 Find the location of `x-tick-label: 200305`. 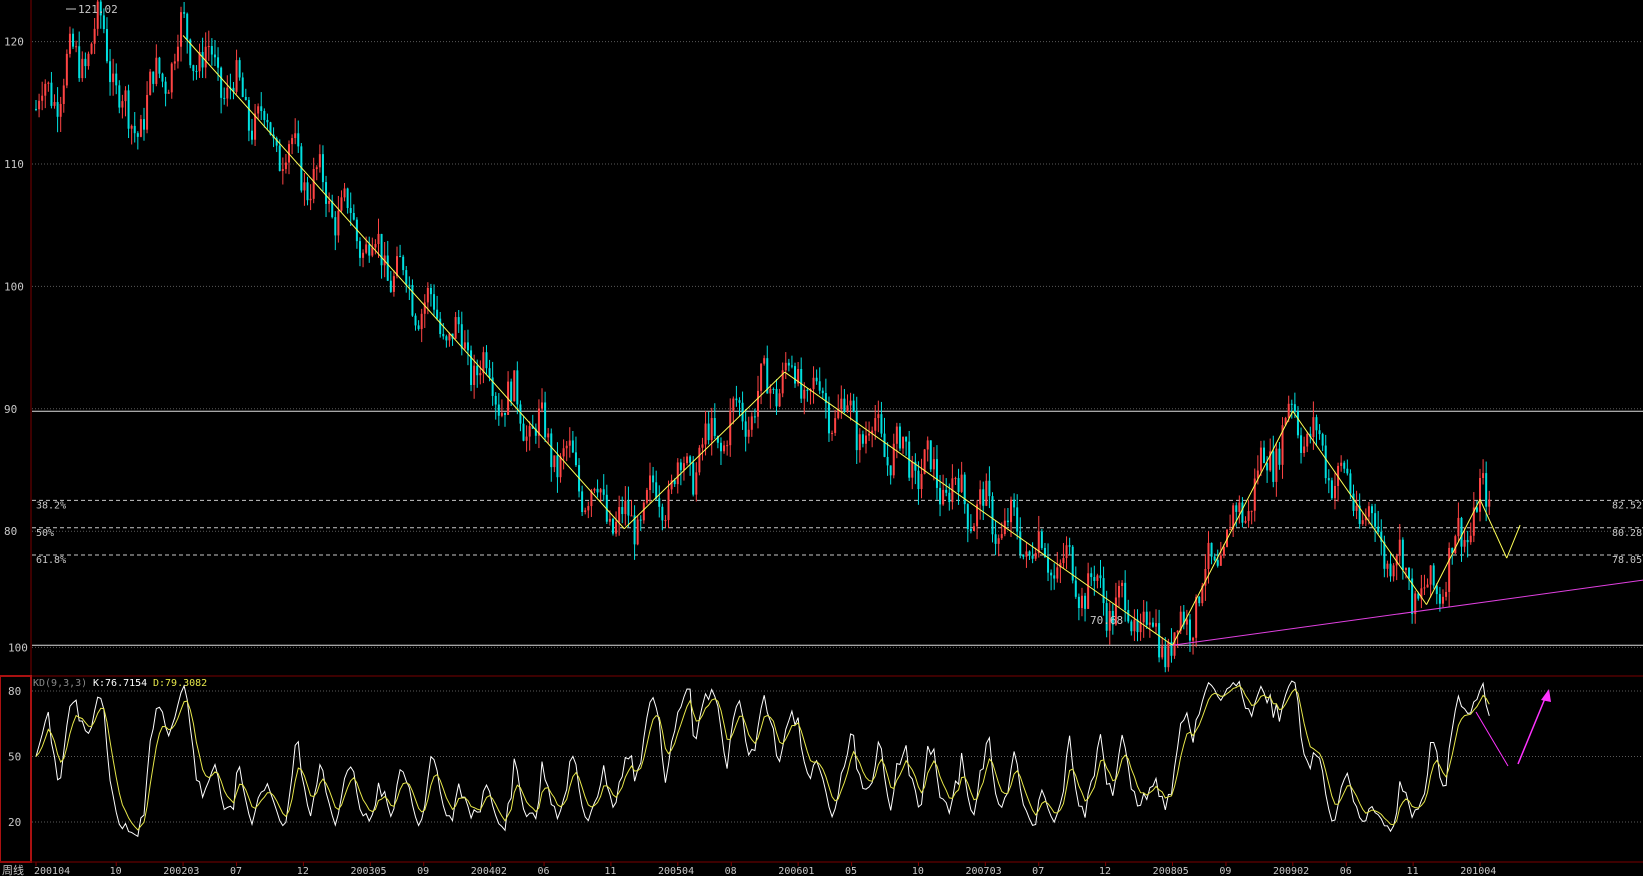

x-tick-label: 200305 is located at coordinates (368, 871).